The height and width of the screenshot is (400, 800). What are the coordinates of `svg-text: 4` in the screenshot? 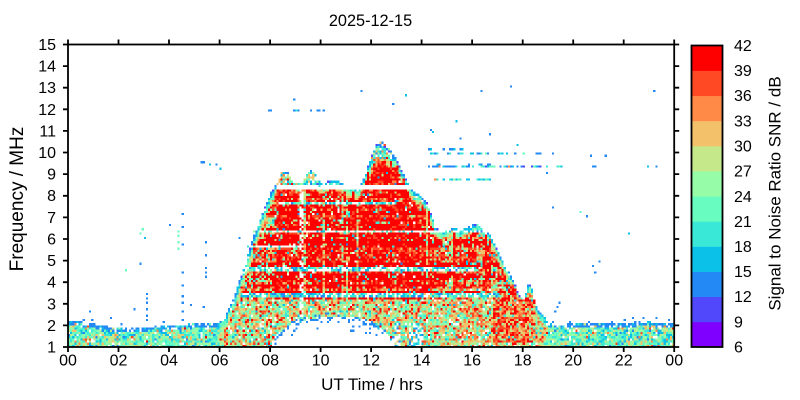 It's located at (51, 283).